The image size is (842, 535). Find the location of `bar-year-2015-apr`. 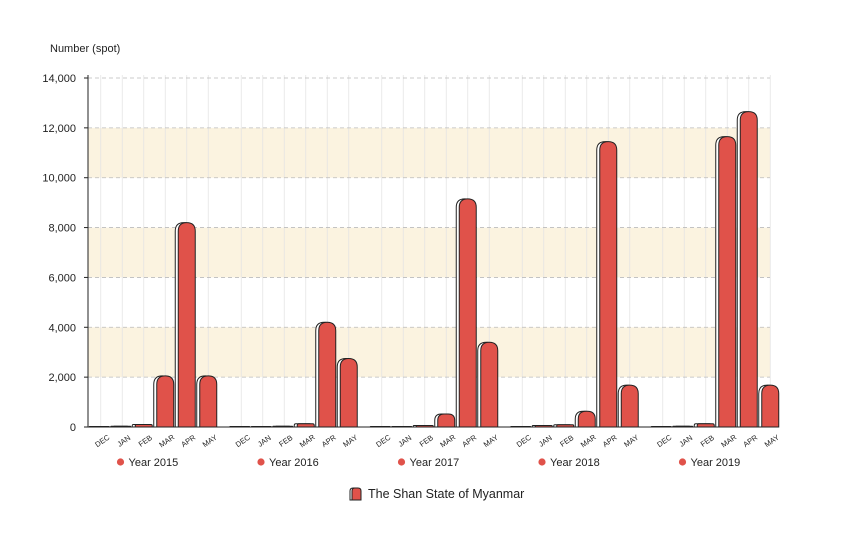

bar-year-2015-apr is located at coordinates (186, 325).